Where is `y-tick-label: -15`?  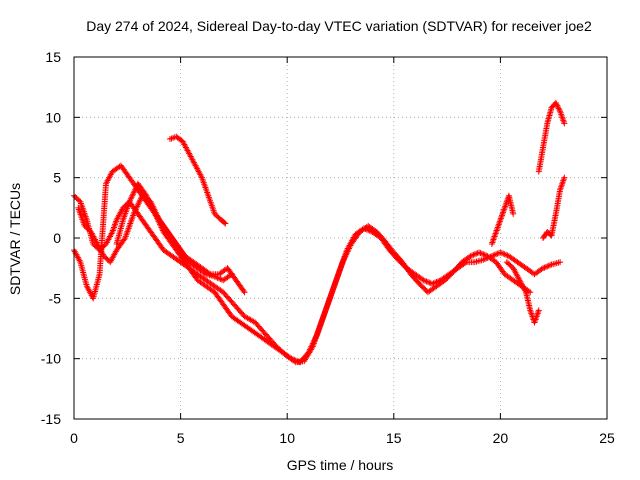
y-tick-label: -15 is located at coordinates (51, 419).